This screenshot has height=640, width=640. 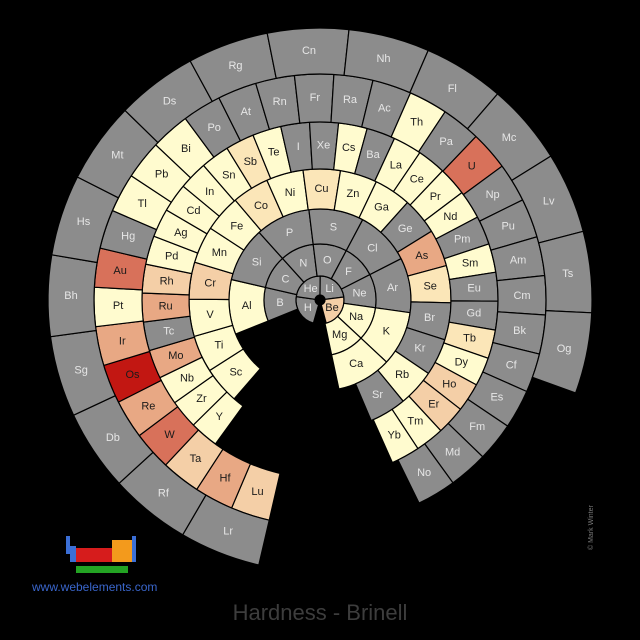 I want to click on element-symbol: Xe, so click(x=323, y=146).